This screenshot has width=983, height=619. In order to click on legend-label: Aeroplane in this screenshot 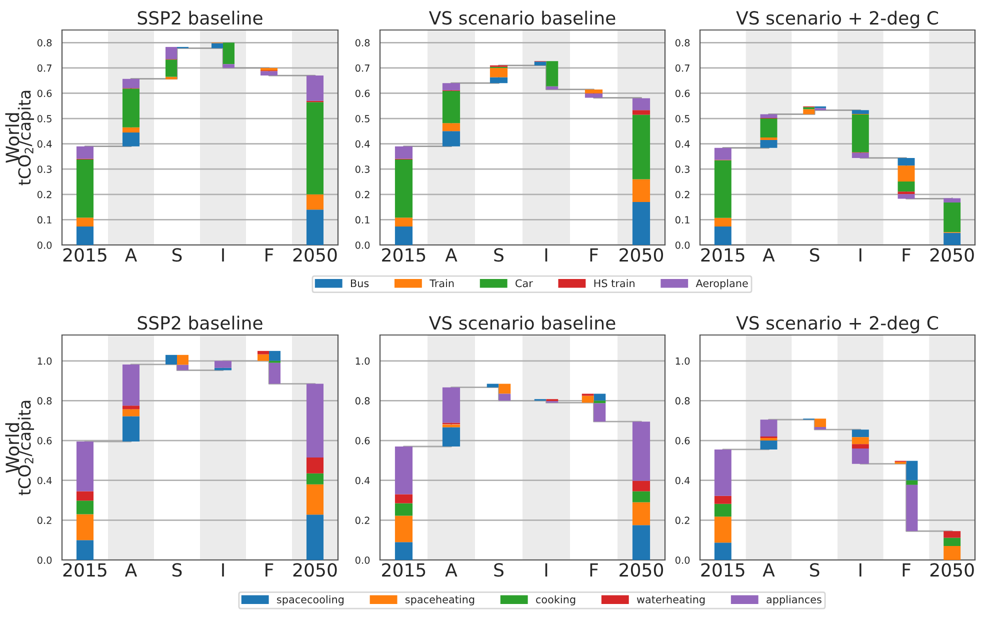, I will do `click(722, 284)`.